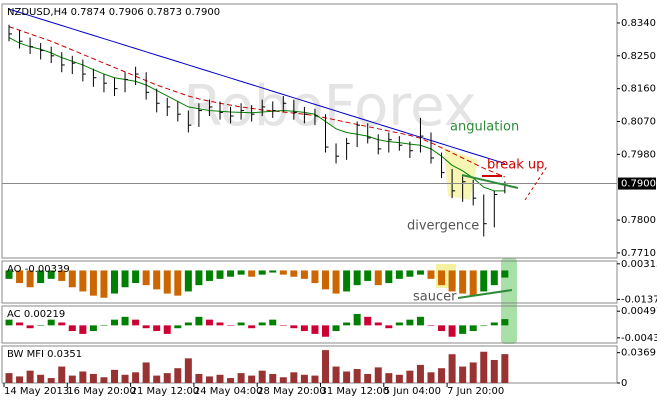 Image resolution: width=657 pixels, height=400 pixels. Describe the element at coordinates (485, 294) in the screenshot. I see `trend-line` at that location.